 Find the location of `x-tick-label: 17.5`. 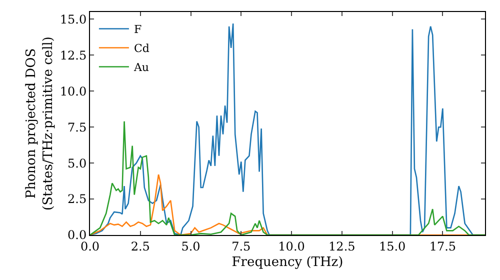

x-tick-label: 17.5 is located at coordinates (442, 246).